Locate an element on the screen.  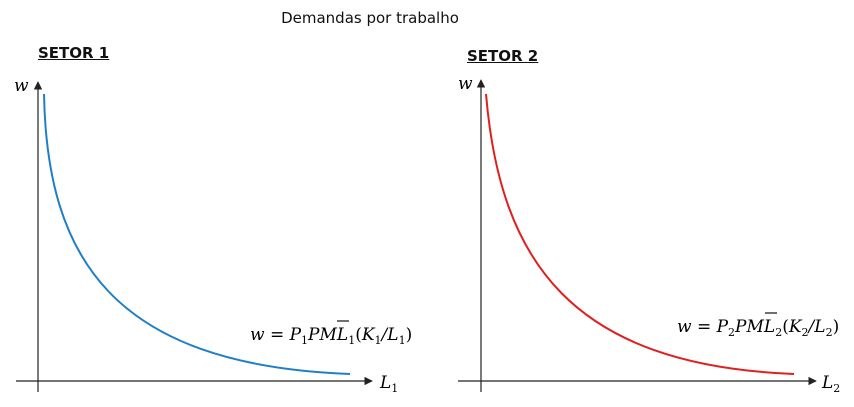
sector-2-label: SETOR 2 is located at coordinates (503, 56).